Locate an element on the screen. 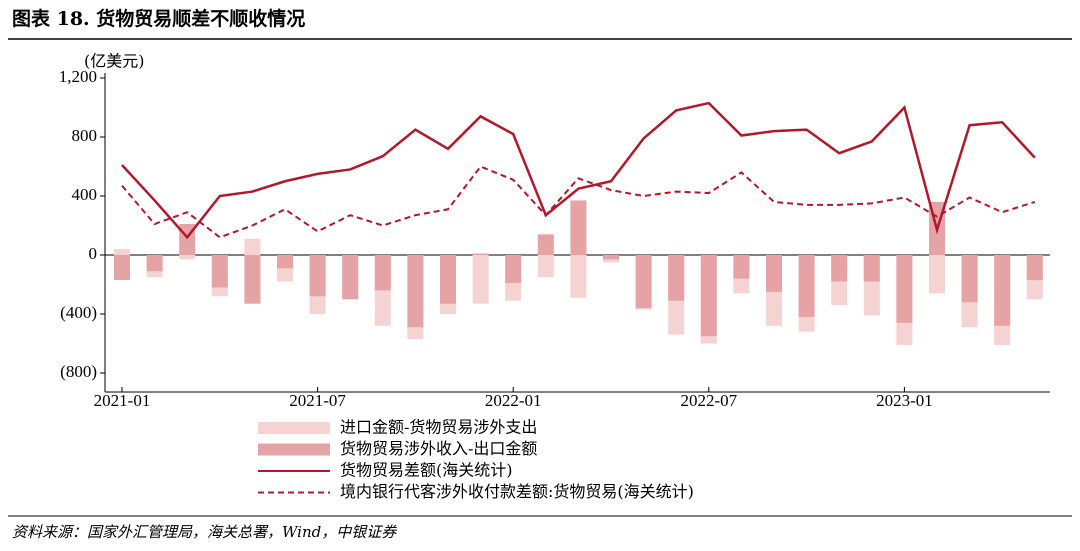 Image resolution: width=1080 pixels, height=551 pixels. chart-title: 图表 18. 货物贸易顺差不顺收情况 is located at coordinates (158, 18).